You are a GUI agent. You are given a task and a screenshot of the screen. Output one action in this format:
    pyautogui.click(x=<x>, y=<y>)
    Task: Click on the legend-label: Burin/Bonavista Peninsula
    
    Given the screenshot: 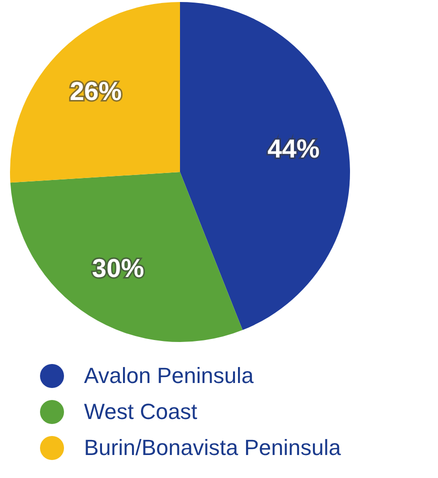 What is the action you would take?
    pyautogui.click(x=212, y=448)
    